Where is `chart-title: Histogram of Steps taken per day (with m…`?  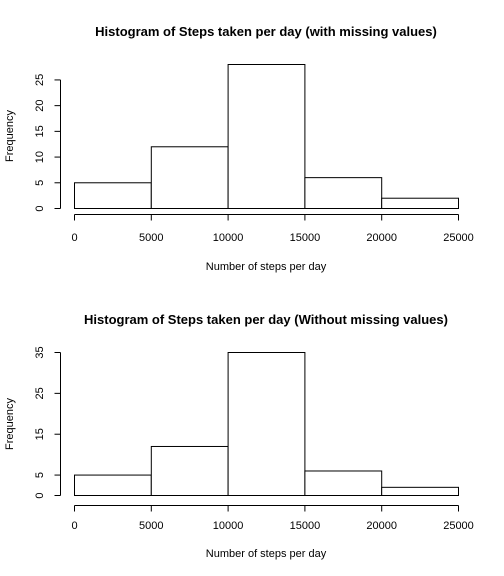 chart-title: Histogram of Steps taken per day (with m… is located at coordinates (266, 31).